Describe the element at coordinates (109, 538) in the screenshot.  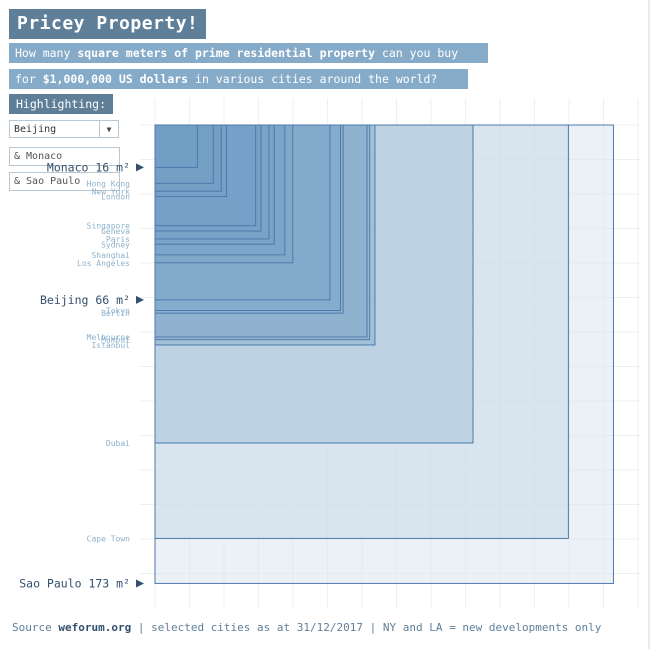
I see `label-cape-town: Cape Town` at that location.